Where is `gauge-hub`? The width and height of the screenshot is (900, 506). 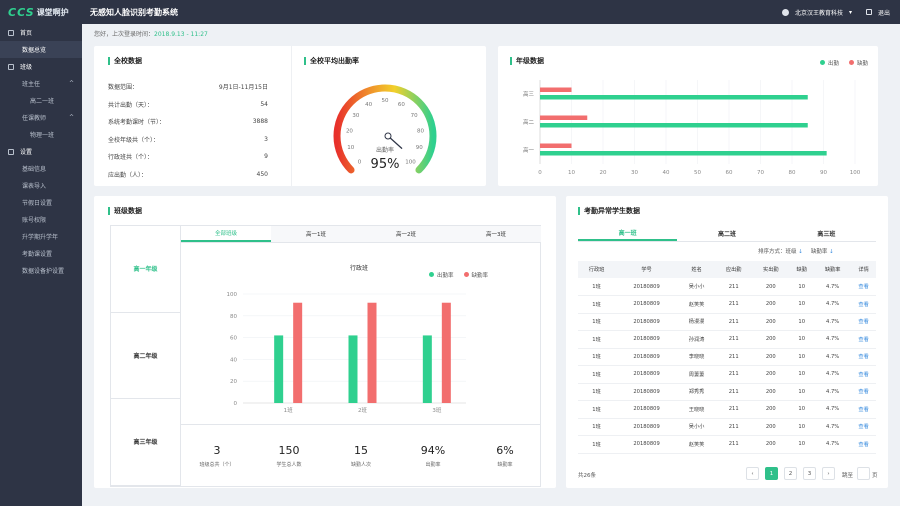 gauge-hub is located at coordinates (388, 136).